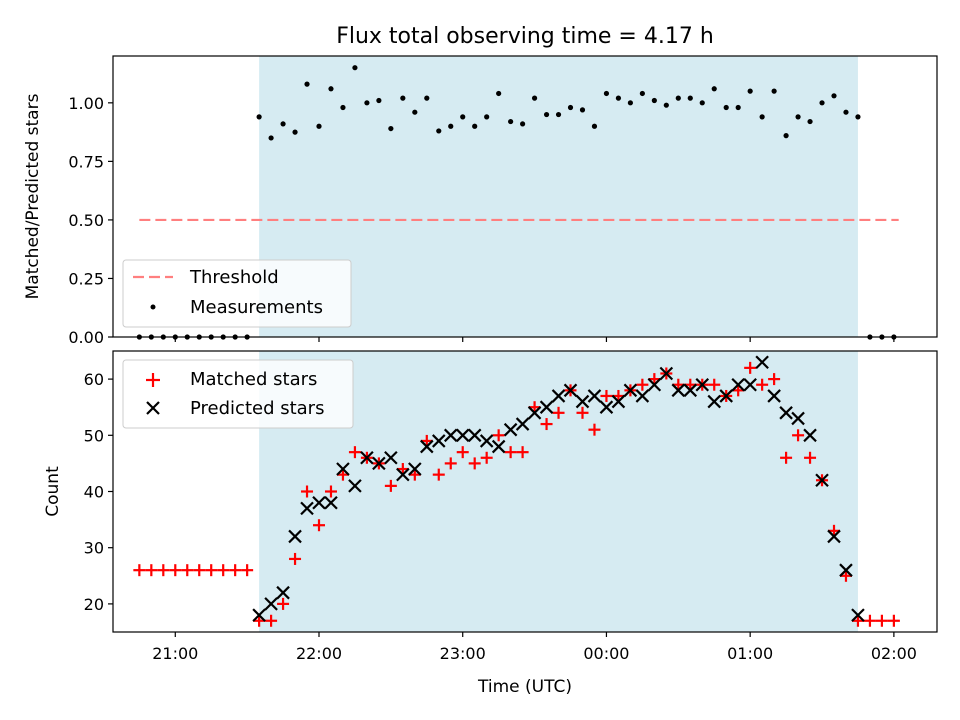 Image resolution: width=960 pixels, height=720 pixels. Describe the element at coordinates (256, 307) in the screenshot. I see `measurements-legend-label: Measurements` at that location.